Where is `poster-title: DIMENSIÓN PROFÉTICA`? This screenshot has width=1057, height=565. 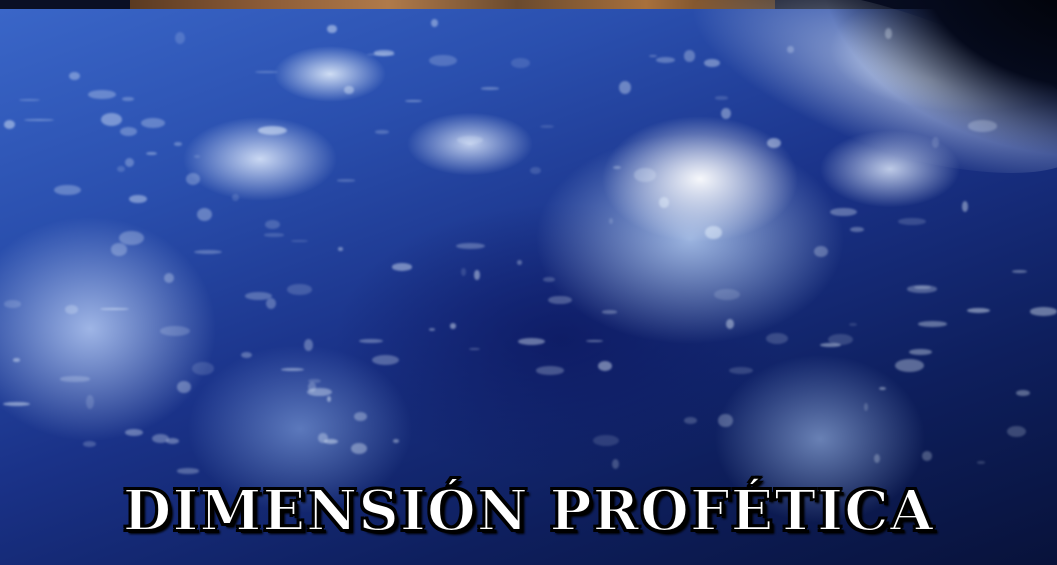
poster-title: DIMENSIÓN PROFÉTICA is located at coordinates (528, 511).